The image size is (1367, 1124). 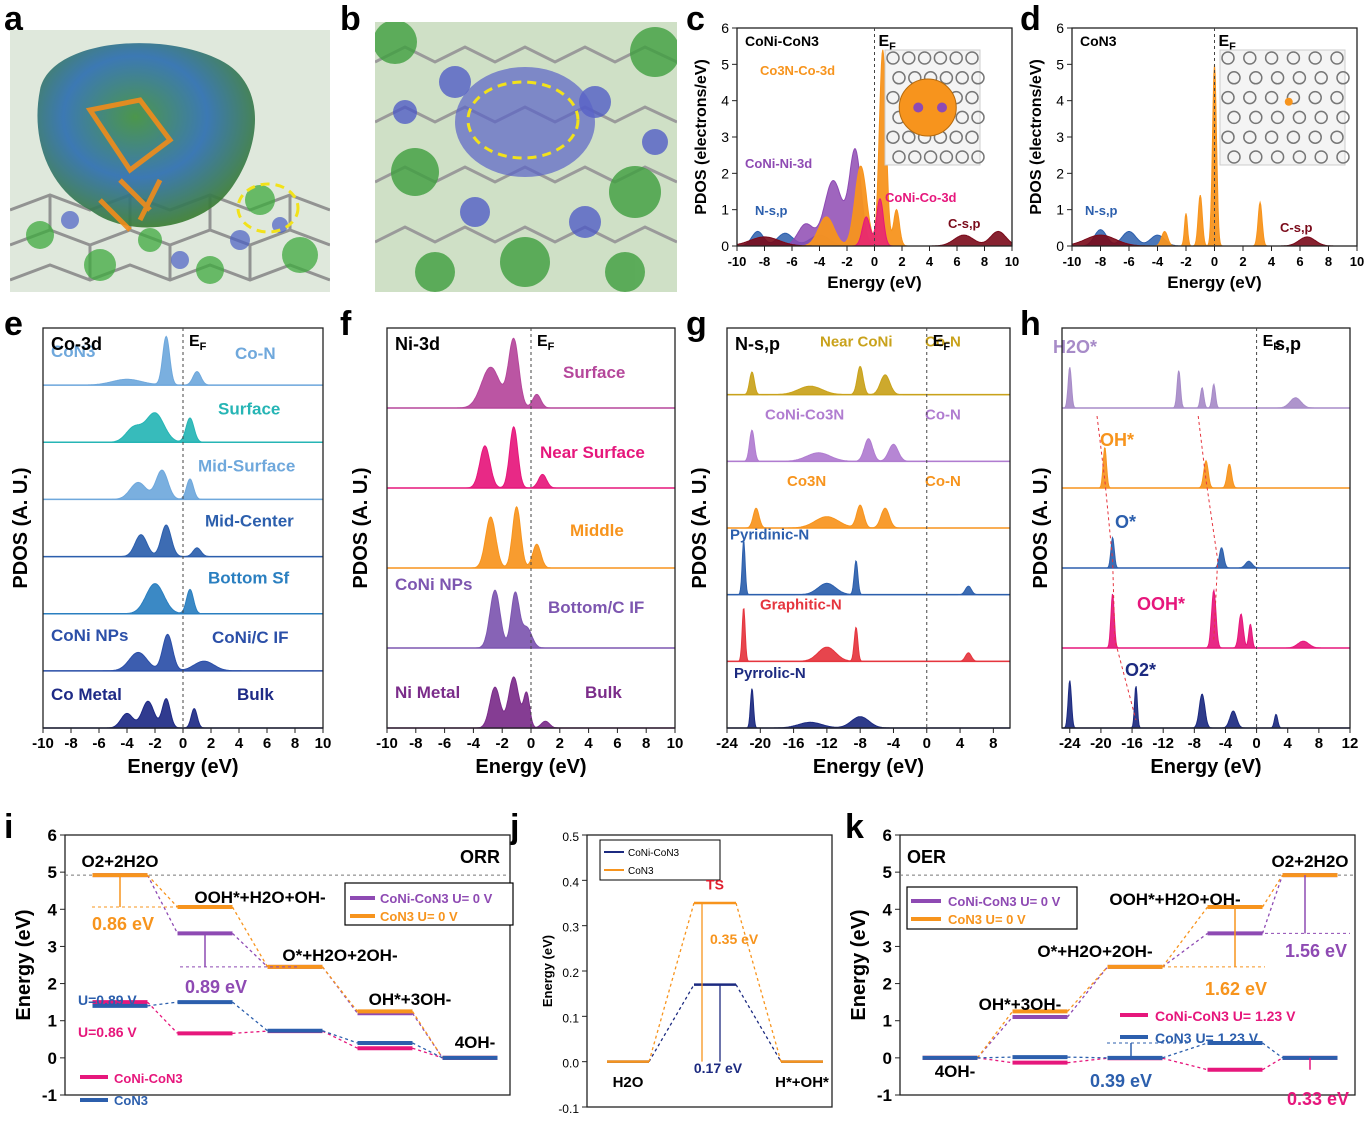 What do you see at coordinates (700, 527) in the screenshot?
I see `y-axis-label: PDOS (A. U.)` at bounding box center [700, 527].